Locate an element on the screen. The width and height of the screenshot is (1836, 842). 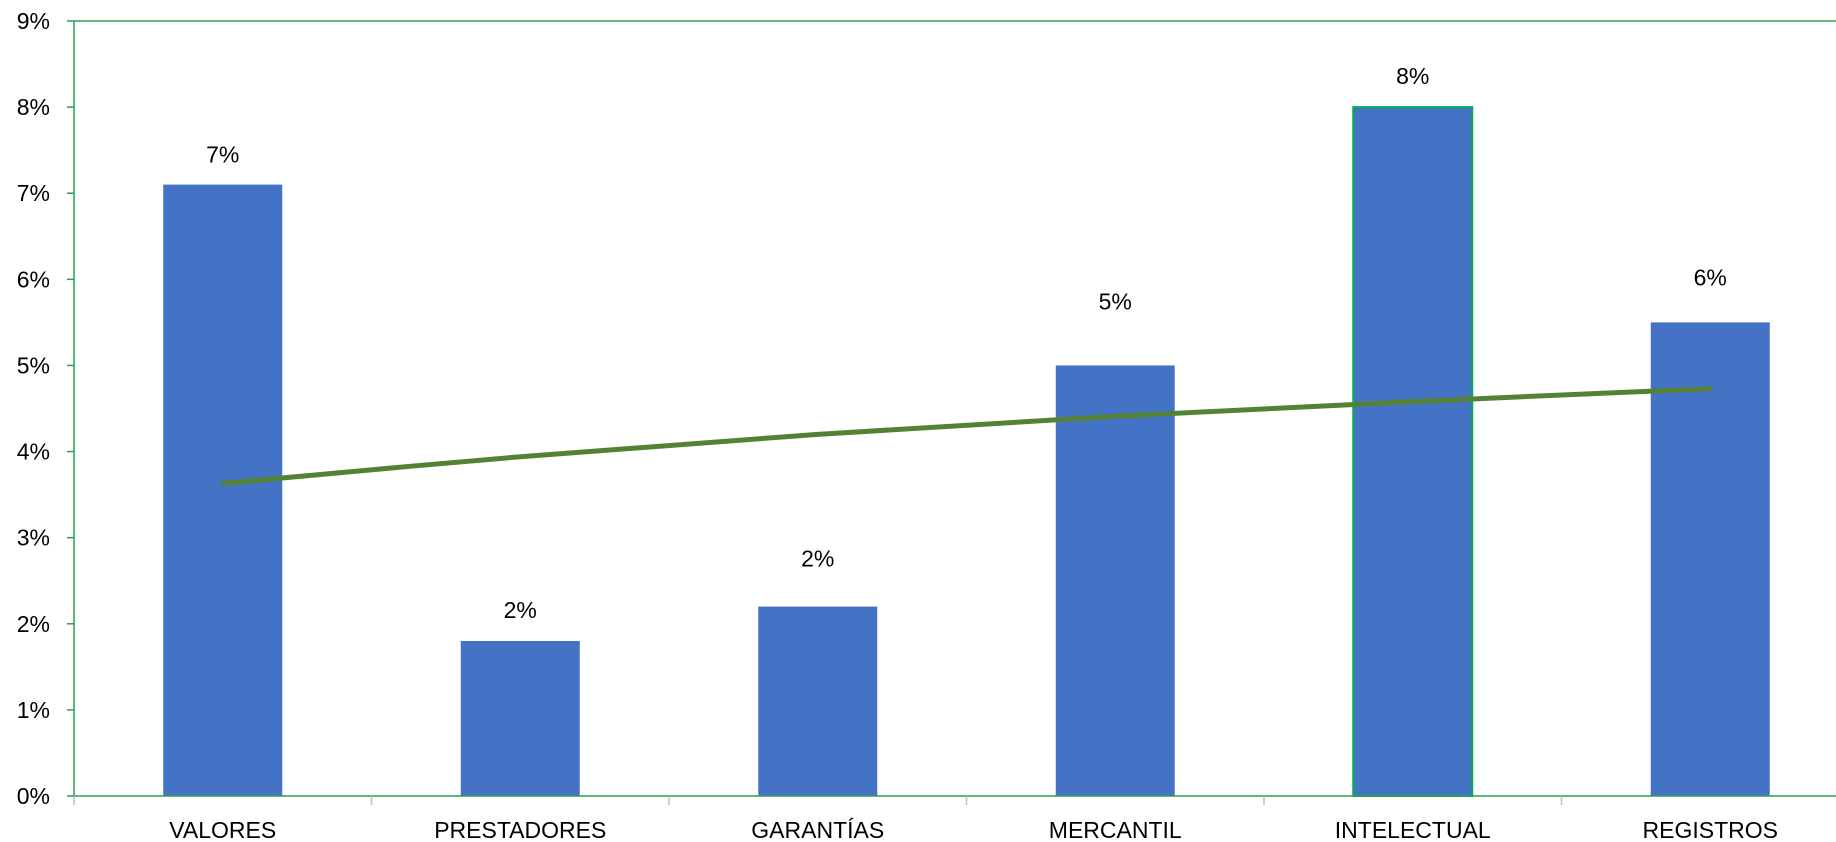
y-tick-label: 9% is located at coordinates (33, 21).